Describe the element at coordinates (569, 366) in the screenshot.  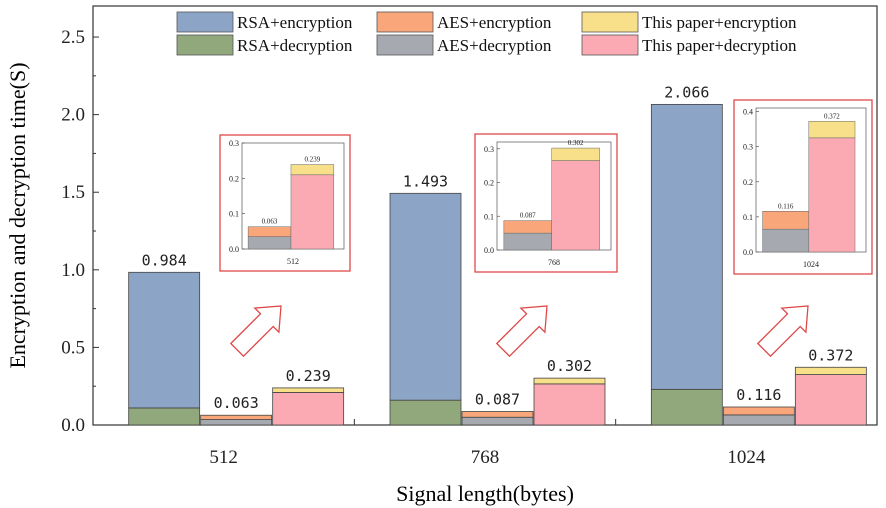
I see `data-label: 0.302` at that location.